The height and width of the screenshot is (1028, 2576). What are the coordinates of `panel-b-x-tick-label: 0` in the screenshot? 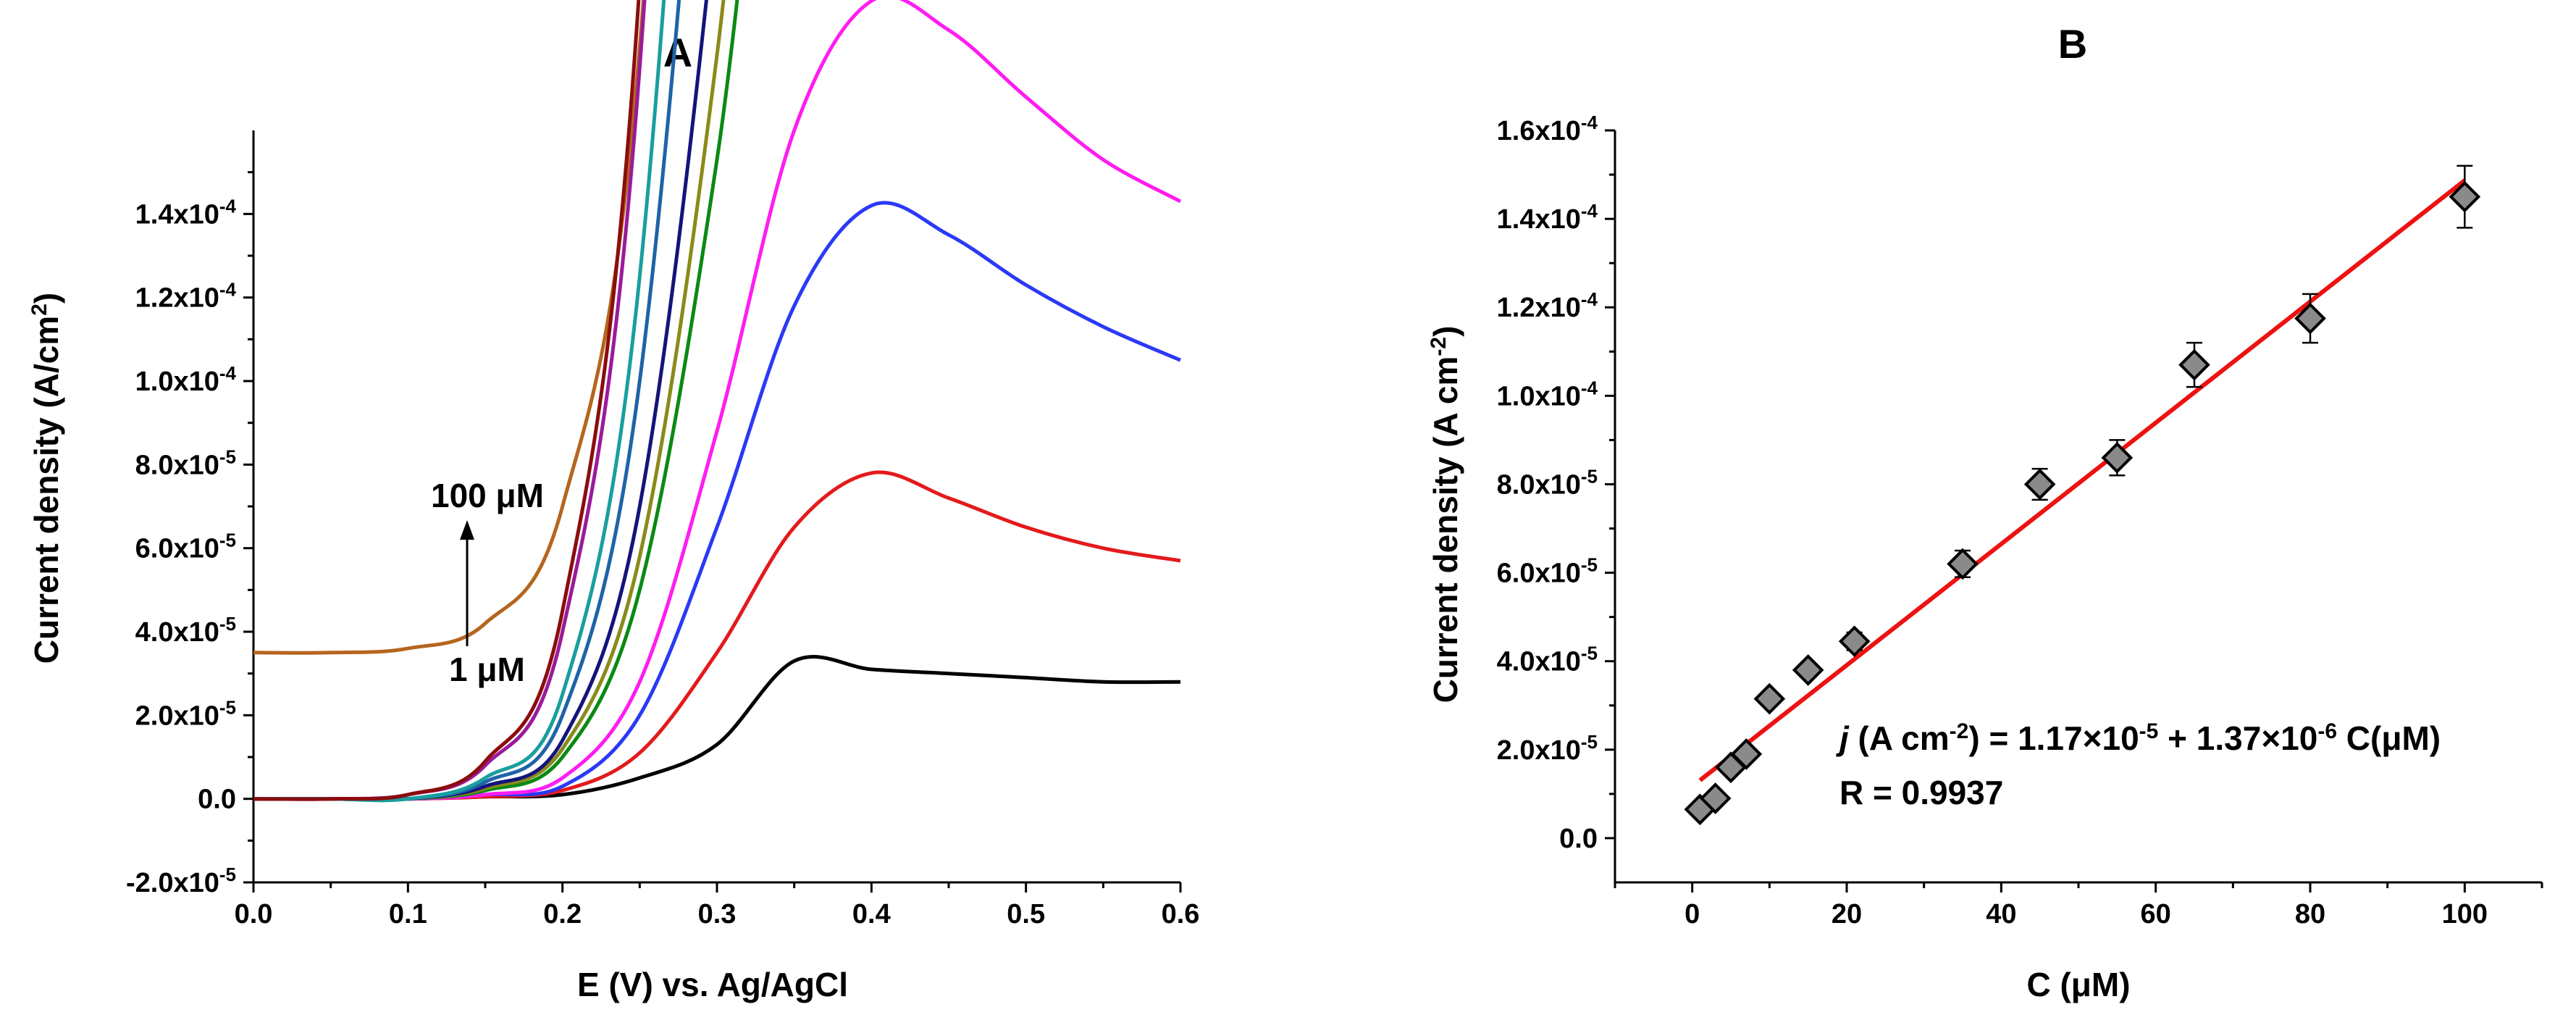 It's located at (1692, 914).